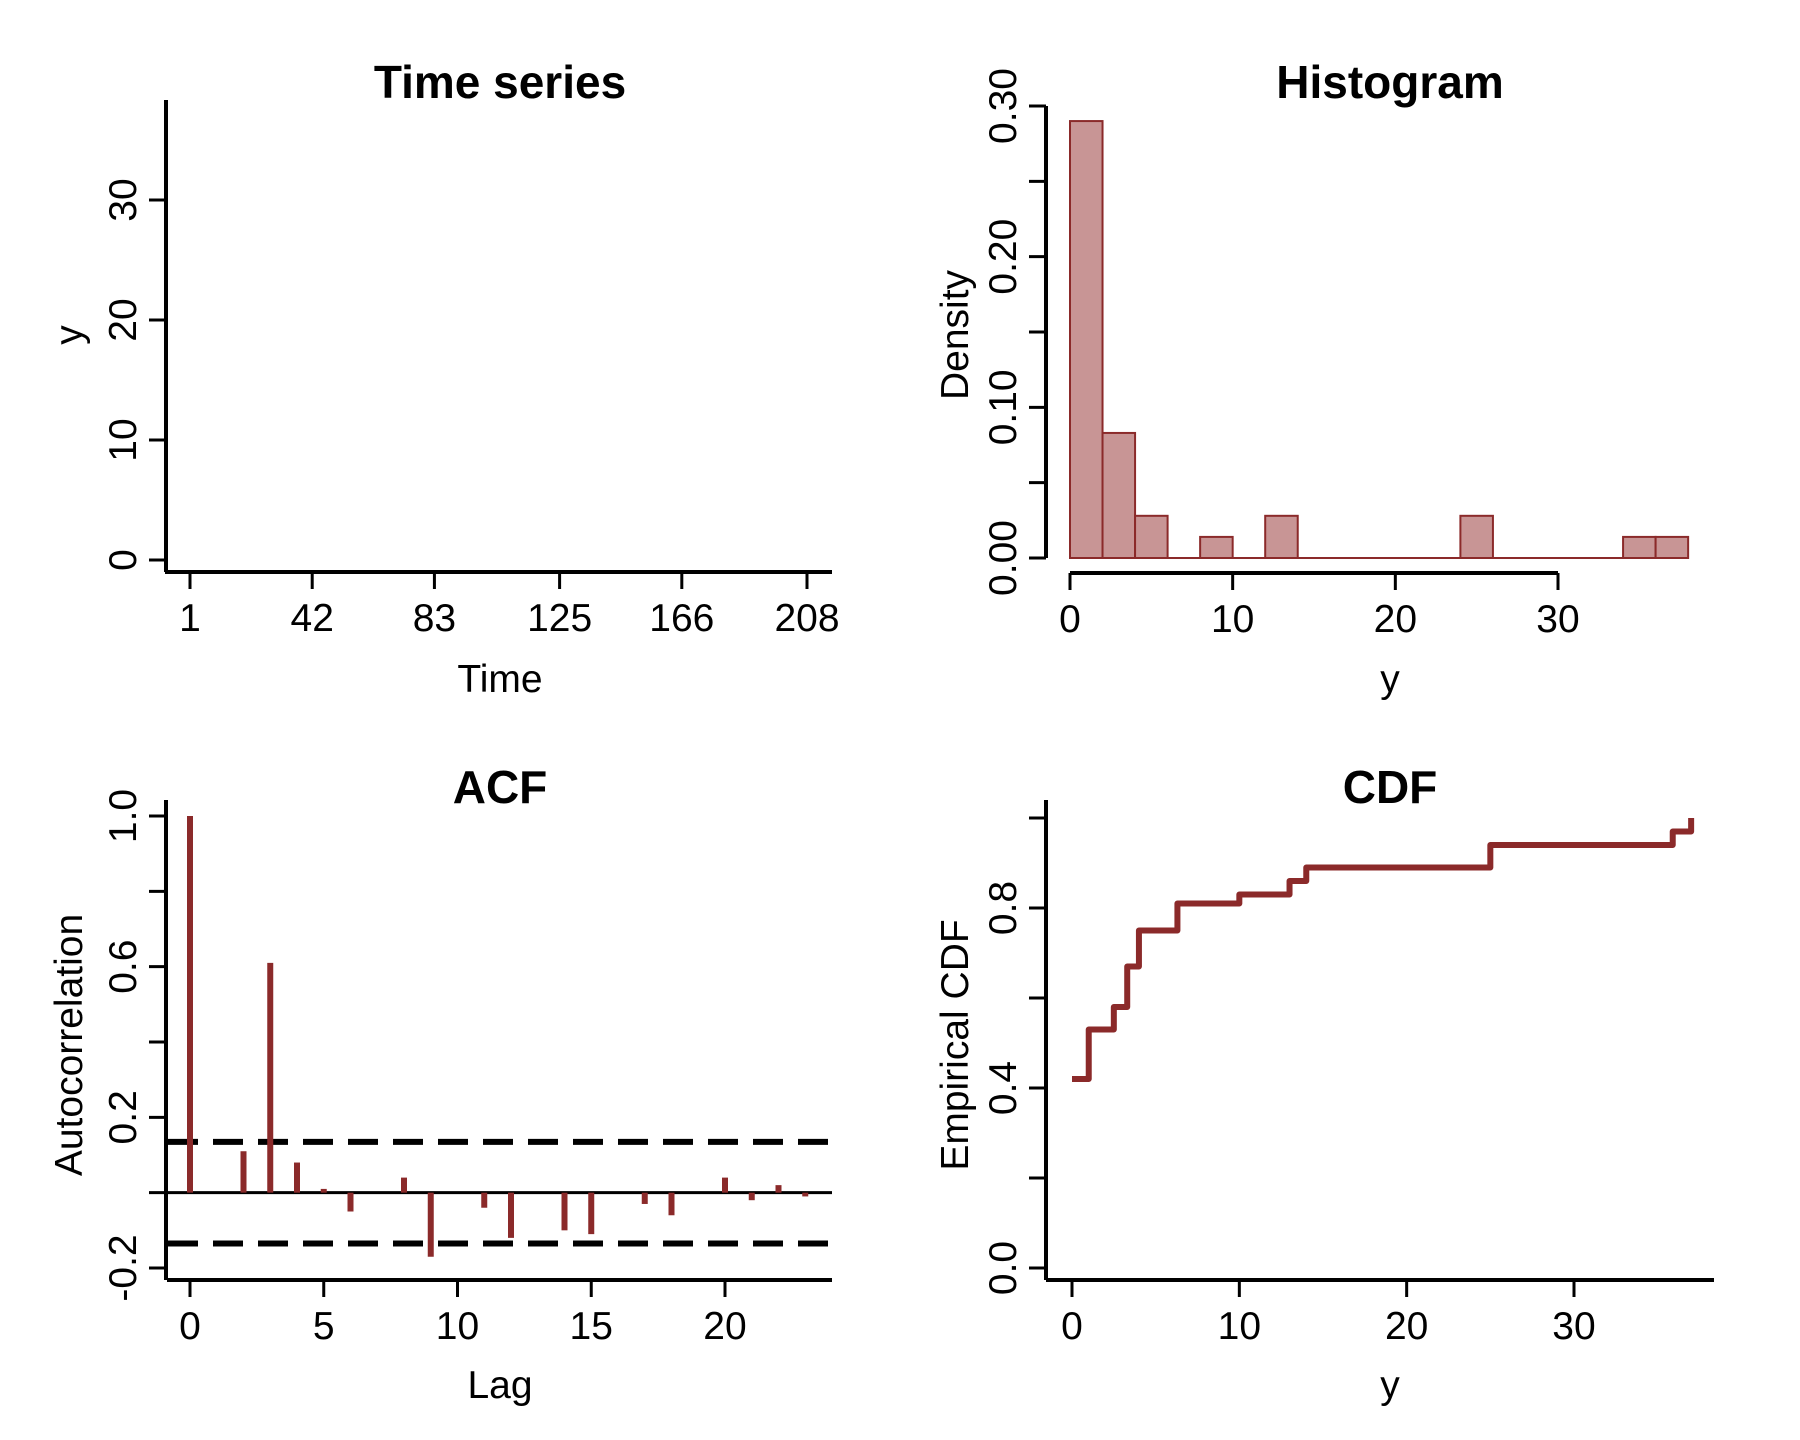 Image resolution: width=1800 pixels, height=1440 pixels. What do you see at coordinates (1390, 787) in the screenshot?
I see `cdf-title: CDF` at bounding box center [1390, 787].